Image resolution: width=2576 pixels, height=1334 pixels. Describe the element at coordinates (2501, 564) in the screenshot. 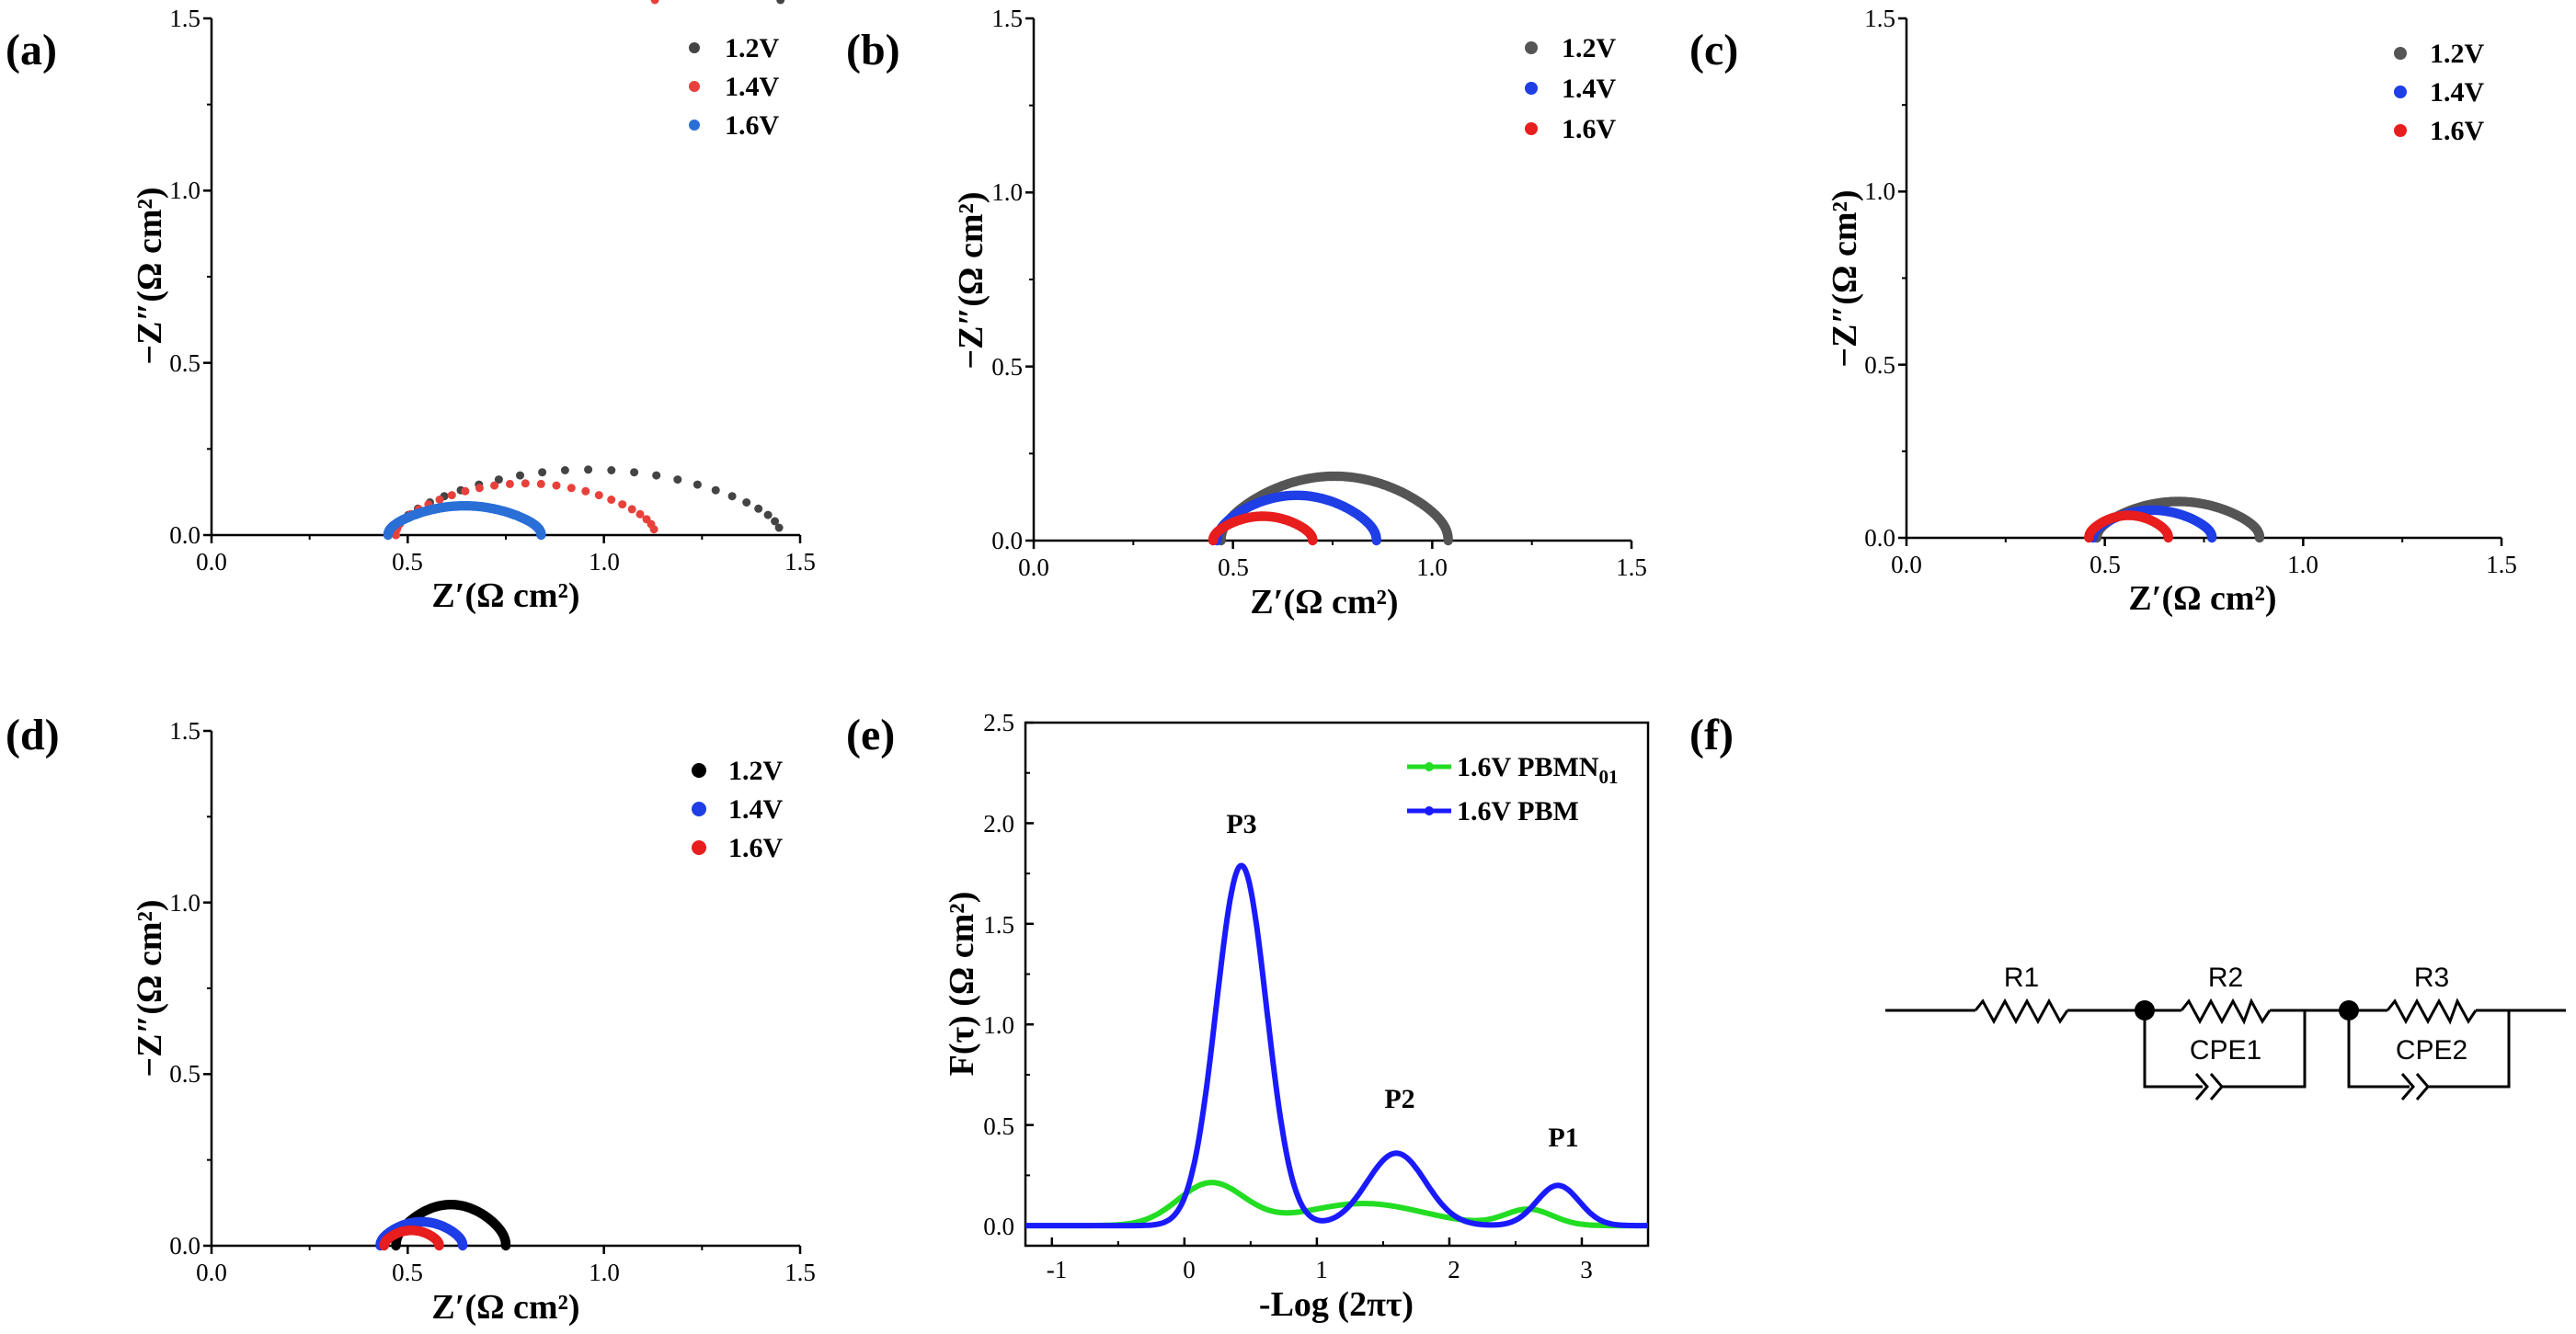

I see `panel-c-xtick-label-3: 1.5` at that location.